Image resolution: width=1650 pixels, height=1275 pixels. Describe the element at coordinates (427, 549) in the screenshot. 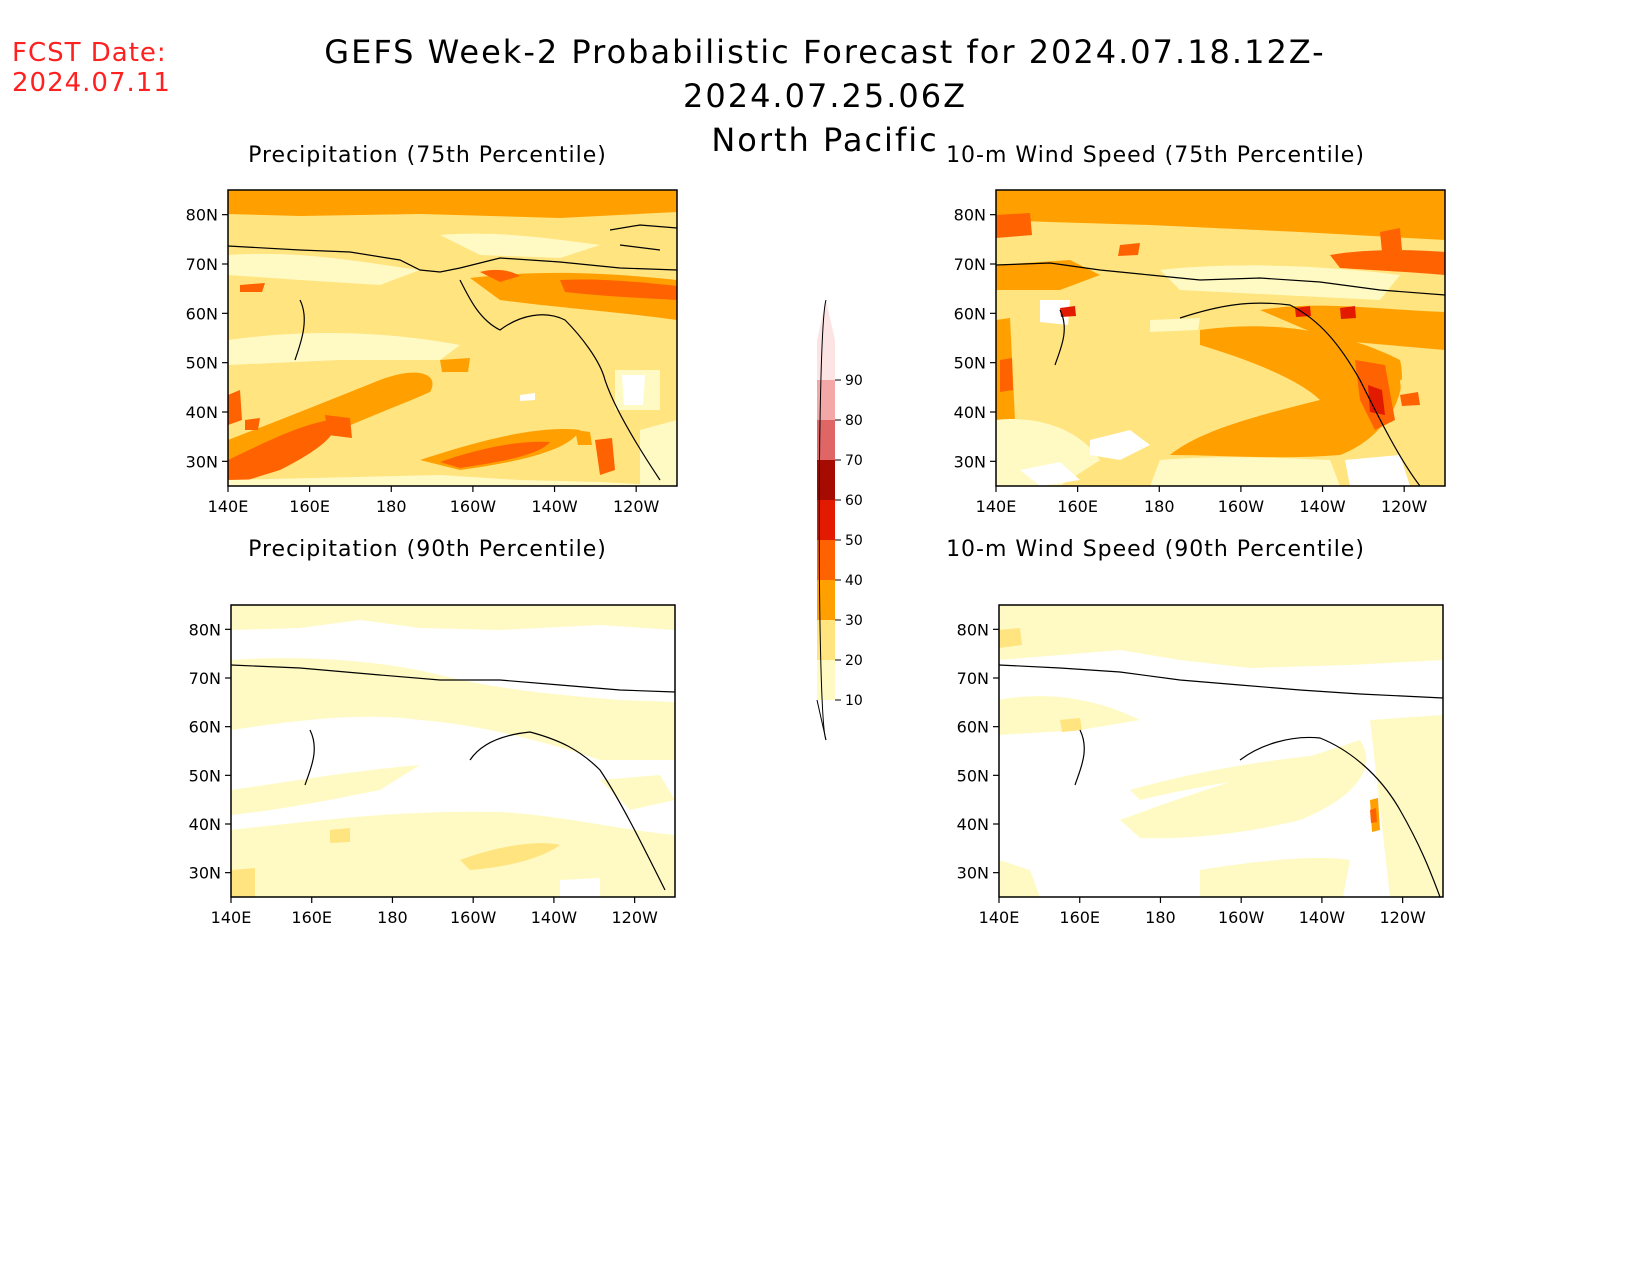

I see `panel-title-precip-90: Precipitation (90th Percentile)` at that location.